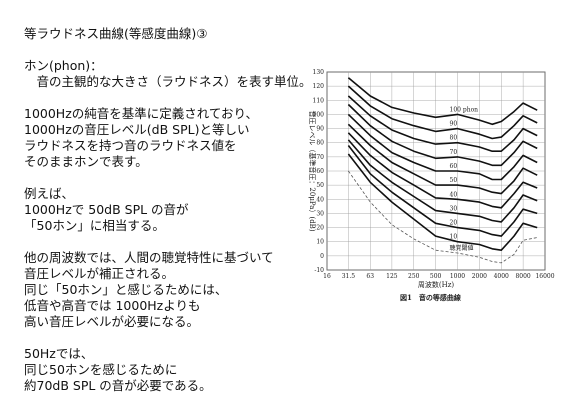 This screenshot has width=586, height=415. I want to click on y-tick-label: 50, so click(320, 185).